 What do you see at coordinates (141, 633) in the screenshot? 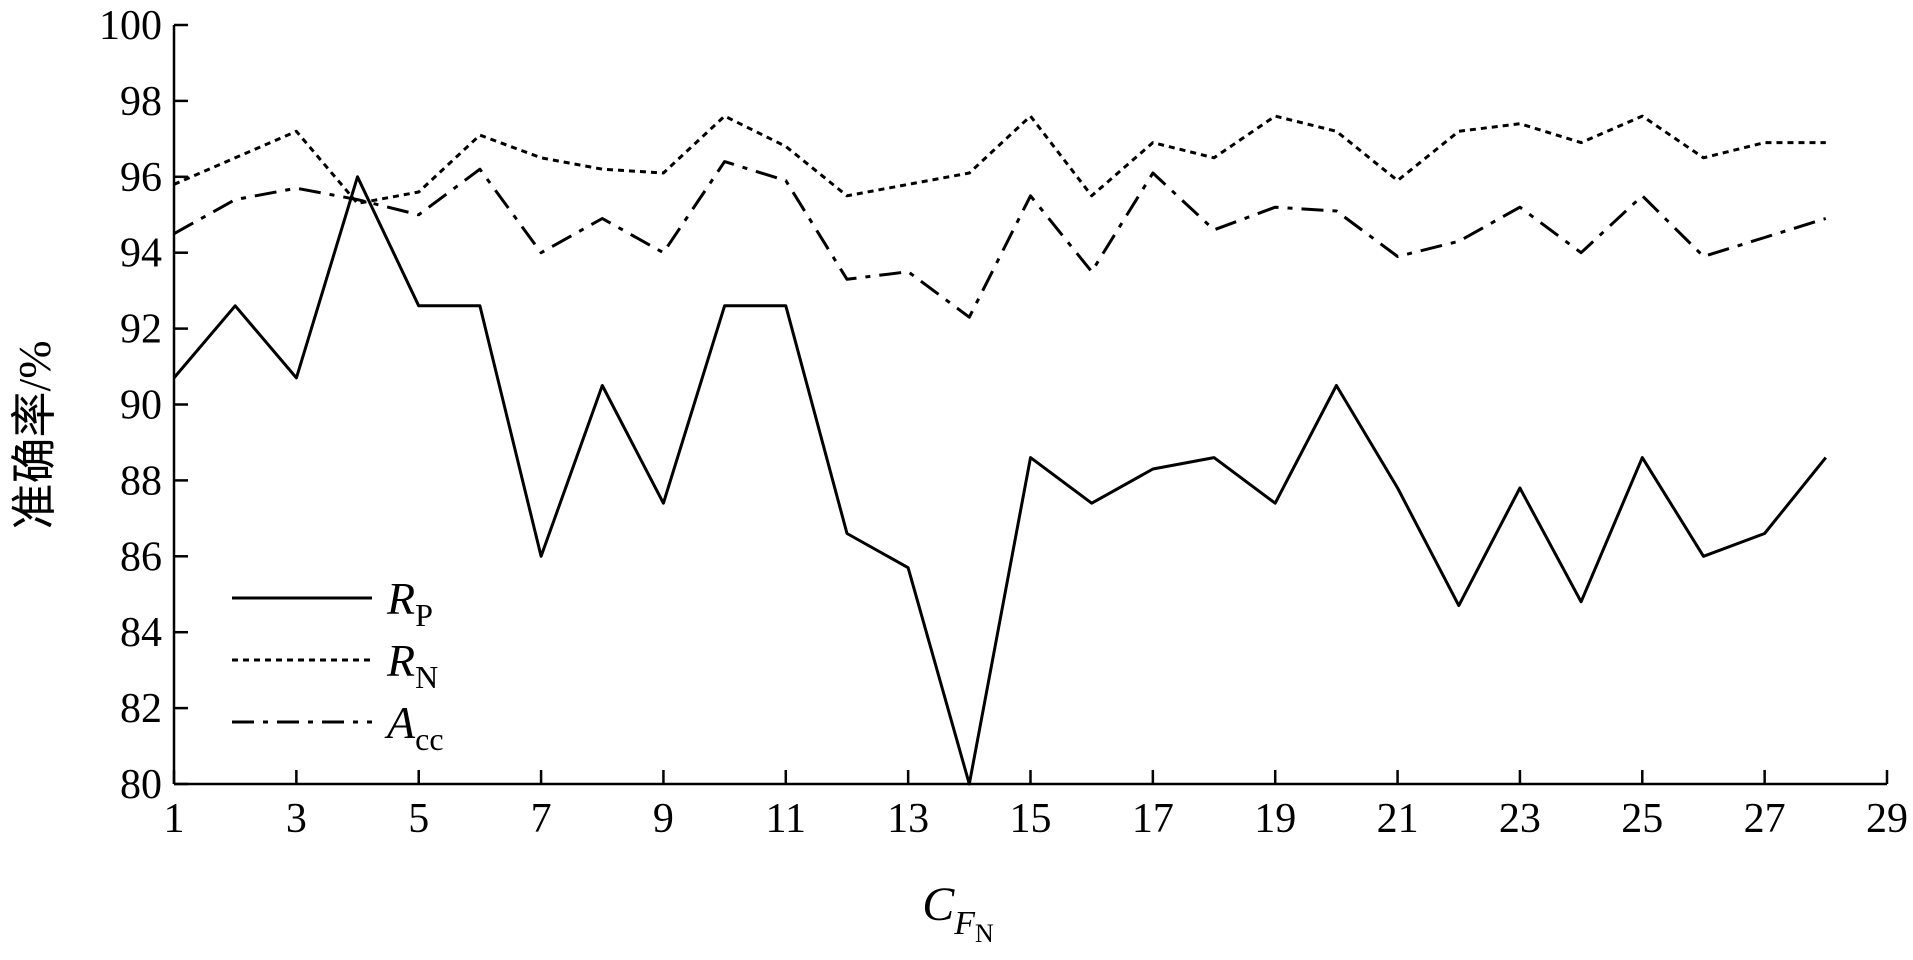
I see `y-tick-label: 84` at bounding box center [141, 633].